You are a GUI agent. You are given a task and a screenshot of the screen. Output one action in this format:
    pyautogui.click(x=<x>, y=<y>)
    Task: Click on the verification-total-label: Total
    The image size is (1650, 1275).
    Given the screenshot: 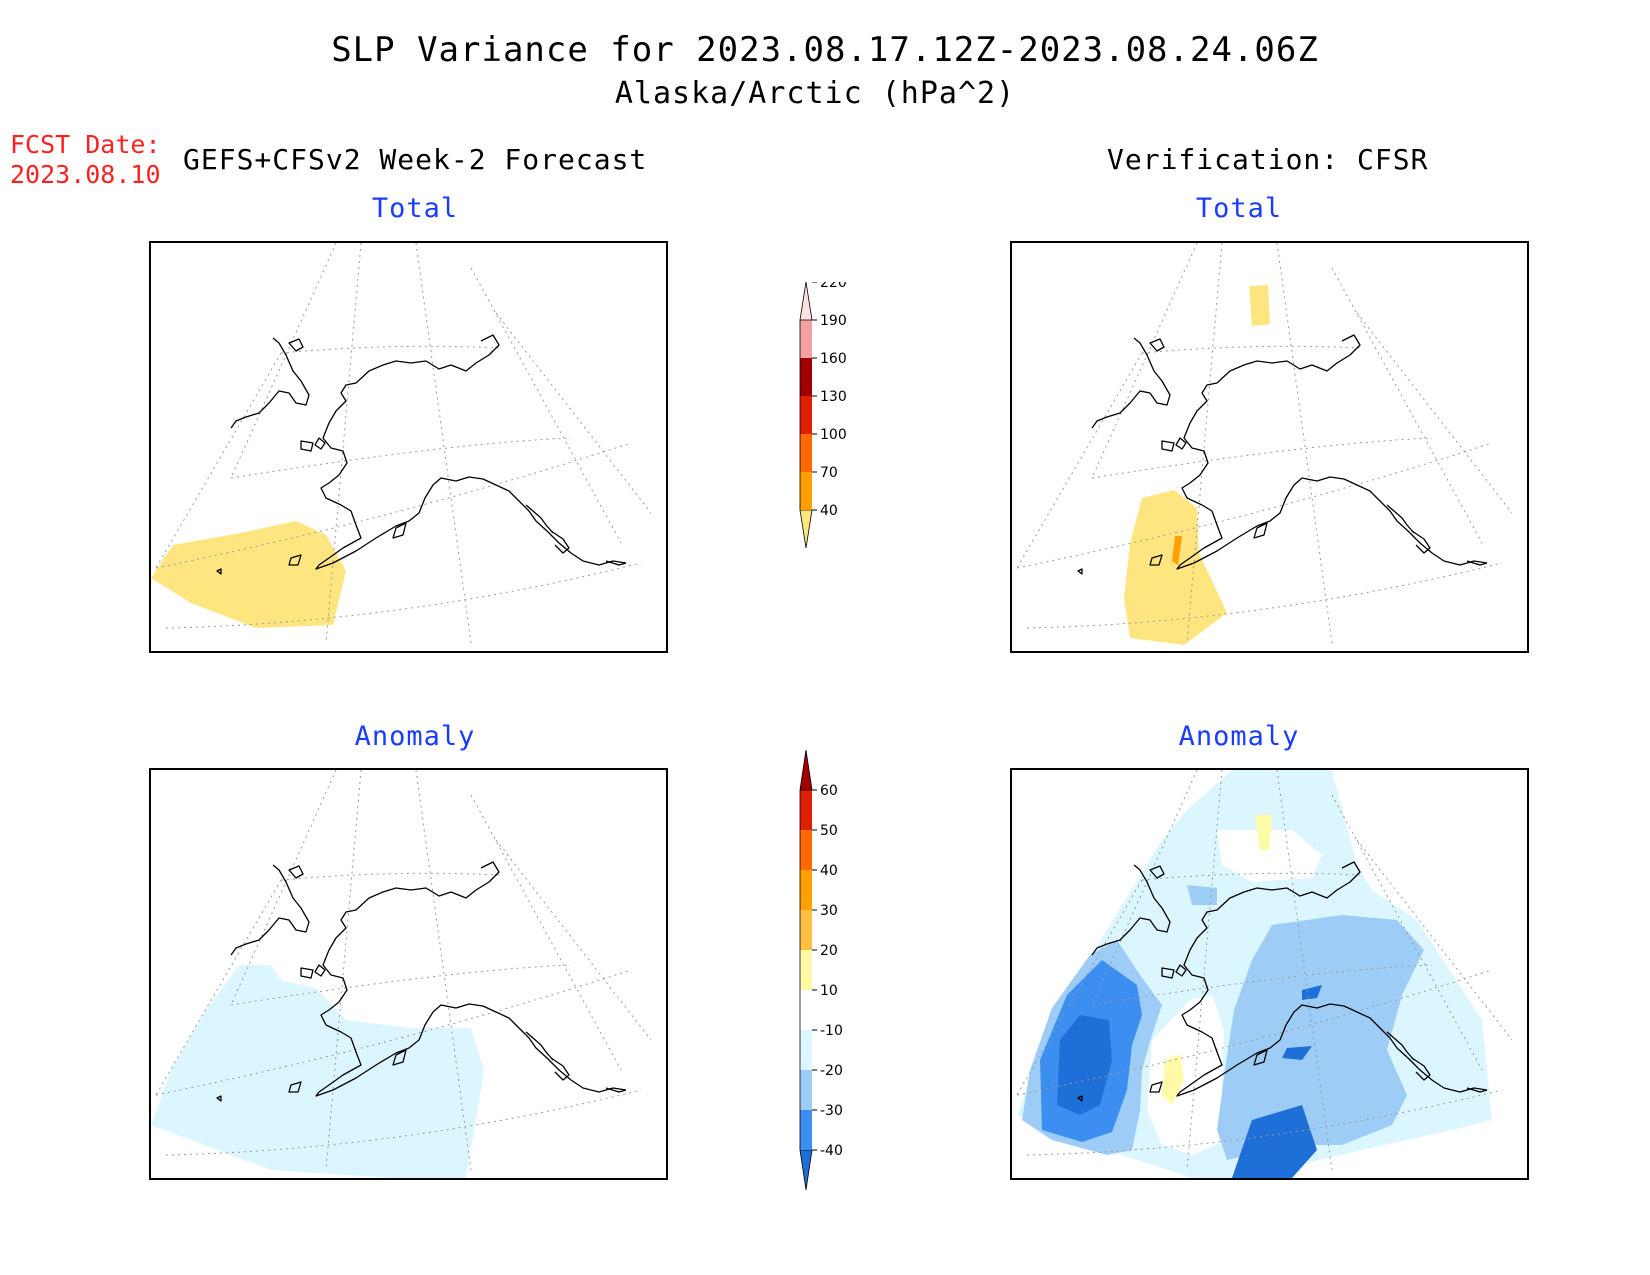 What is the action you would take?
    pyautogui.click(x=1239, y=208)
    